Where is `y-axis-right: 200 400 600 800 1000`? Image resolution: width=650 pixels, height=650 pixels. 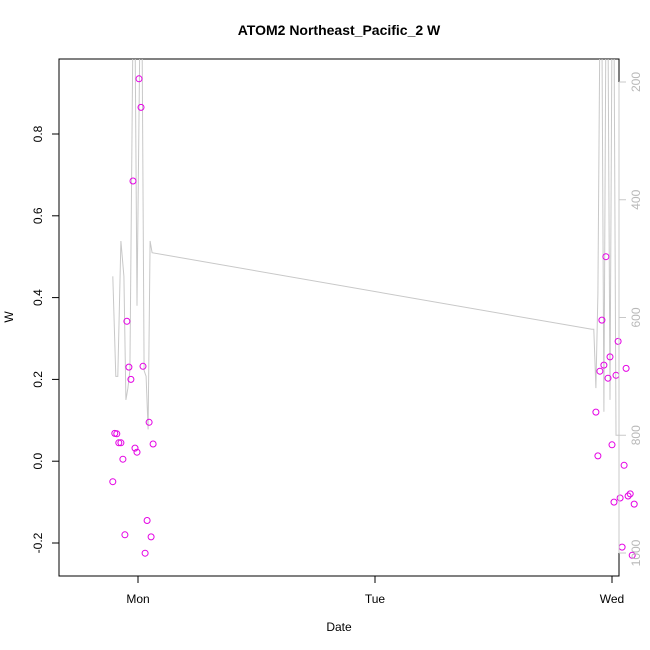
y-axis-right: 200 400 600 800 1000 is located at coordinates (630, 319).